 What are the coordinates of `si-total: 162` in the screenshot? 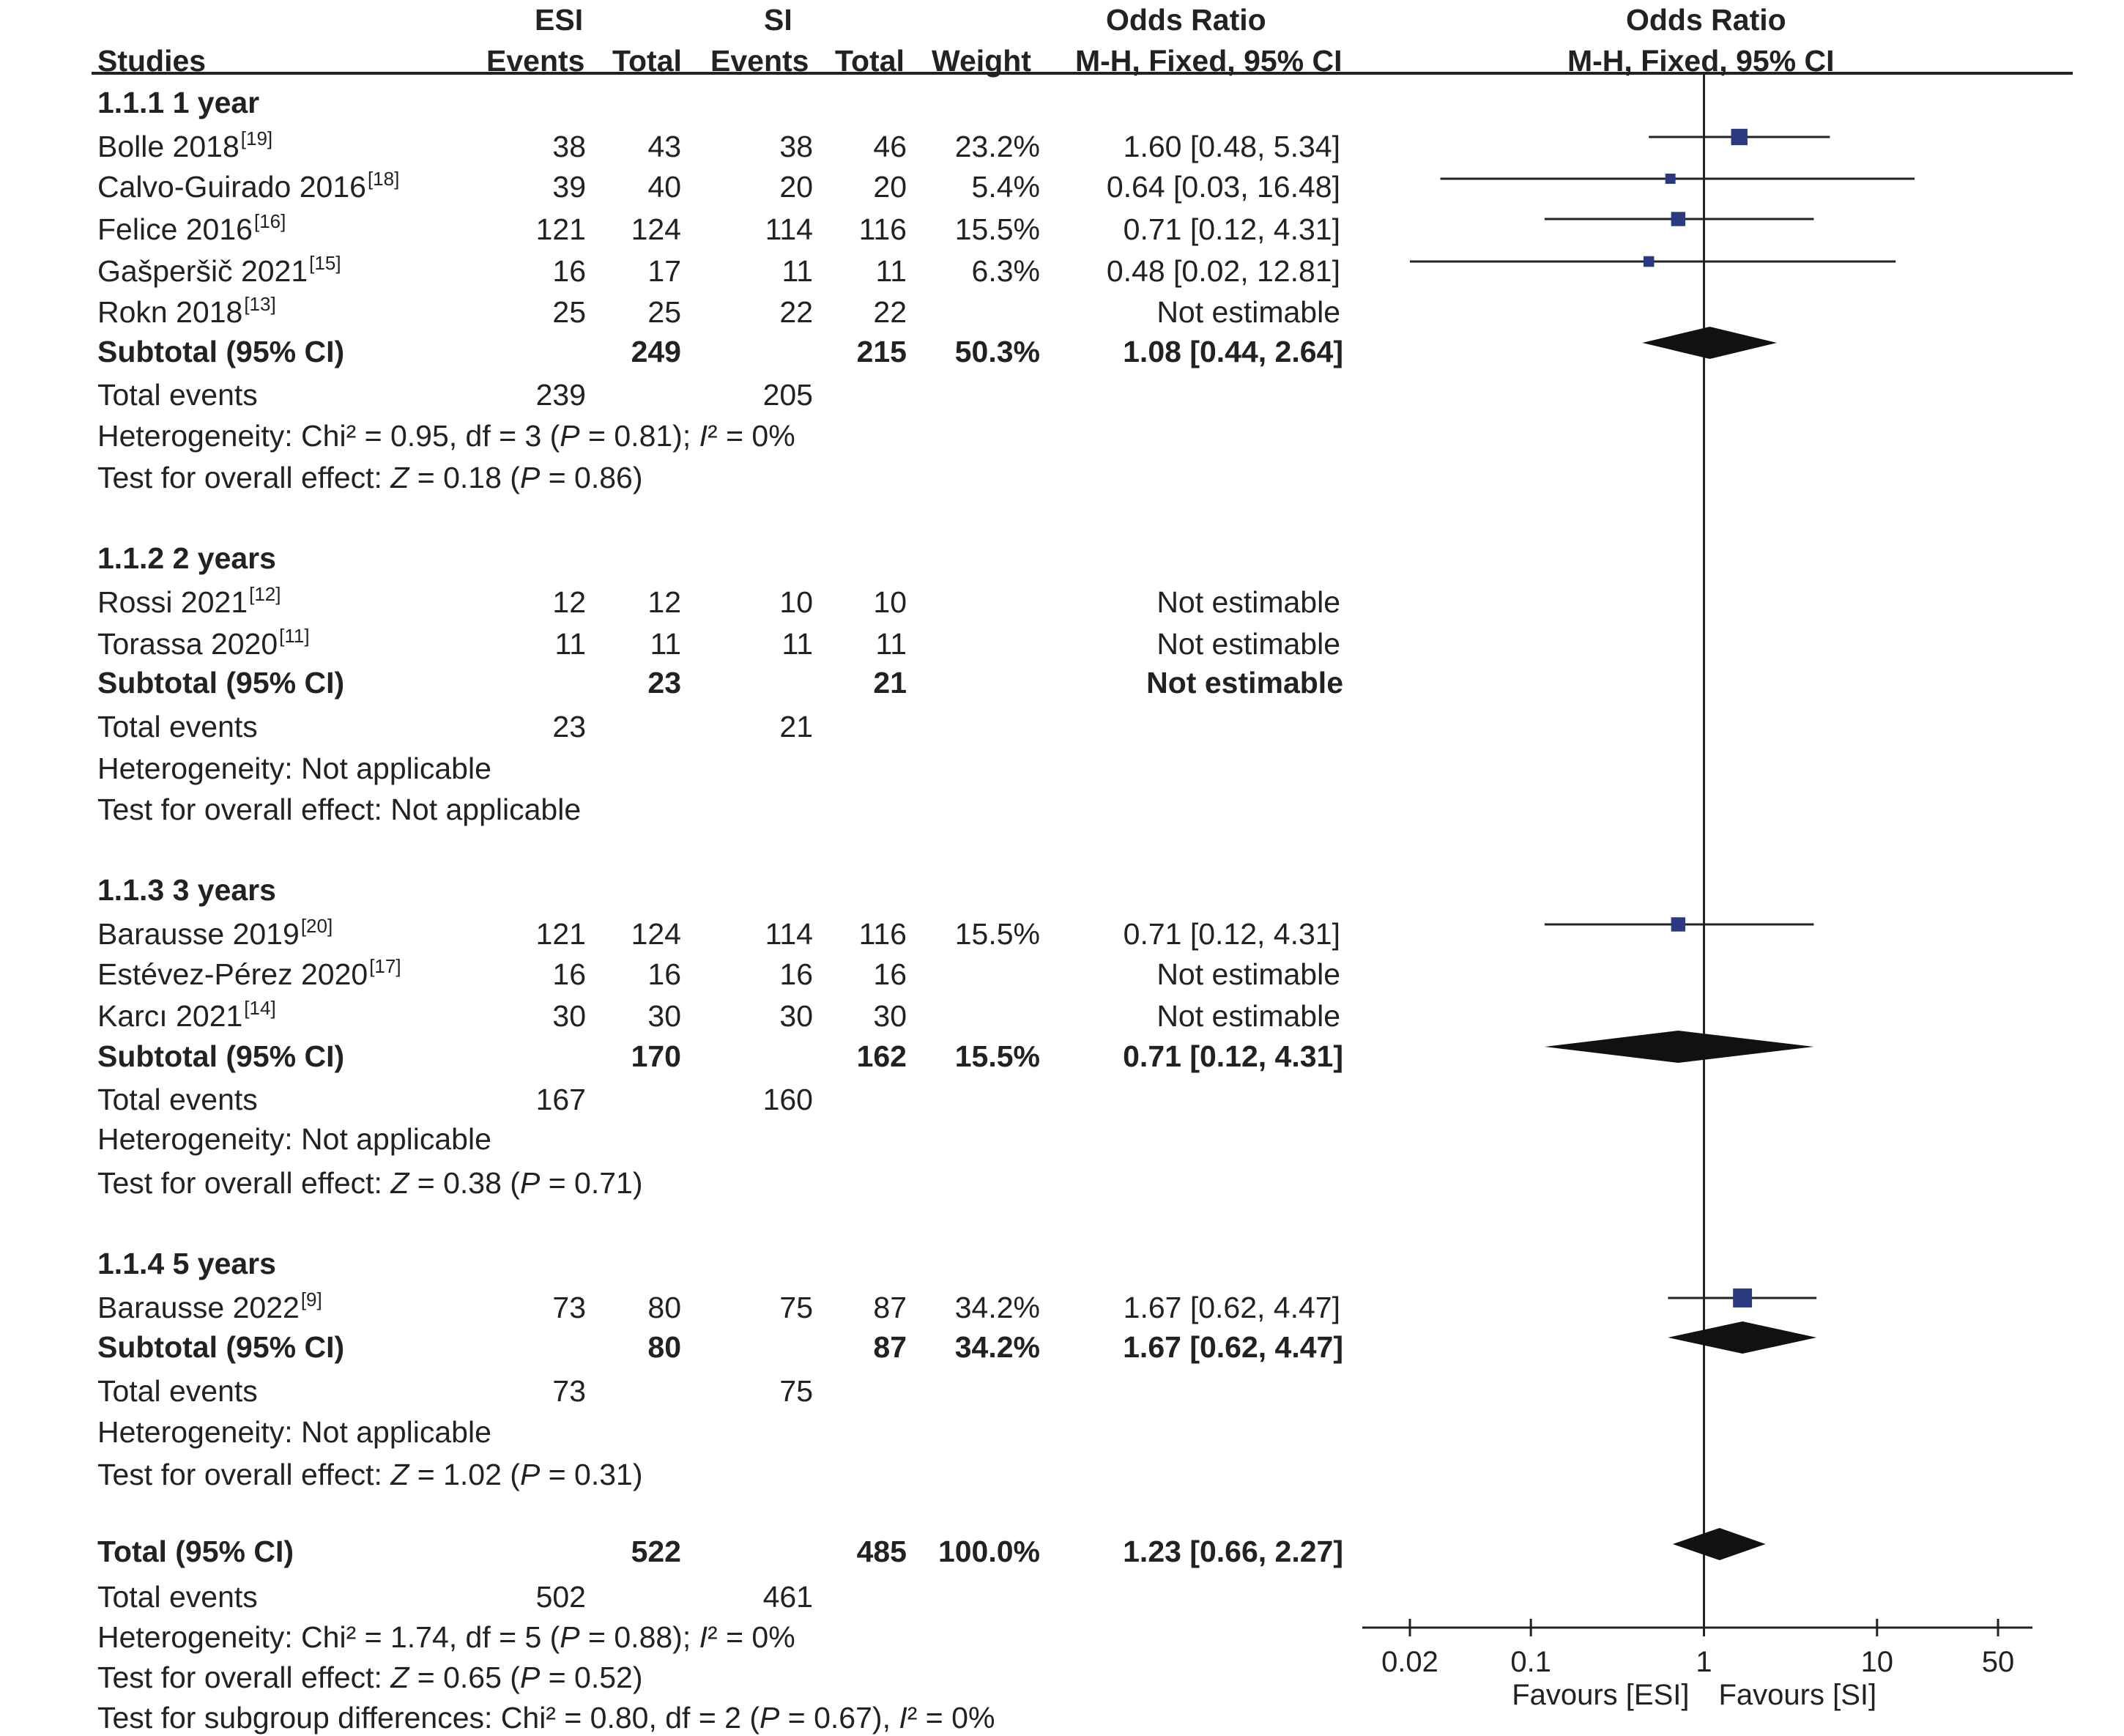 It's located at (881, 1056).